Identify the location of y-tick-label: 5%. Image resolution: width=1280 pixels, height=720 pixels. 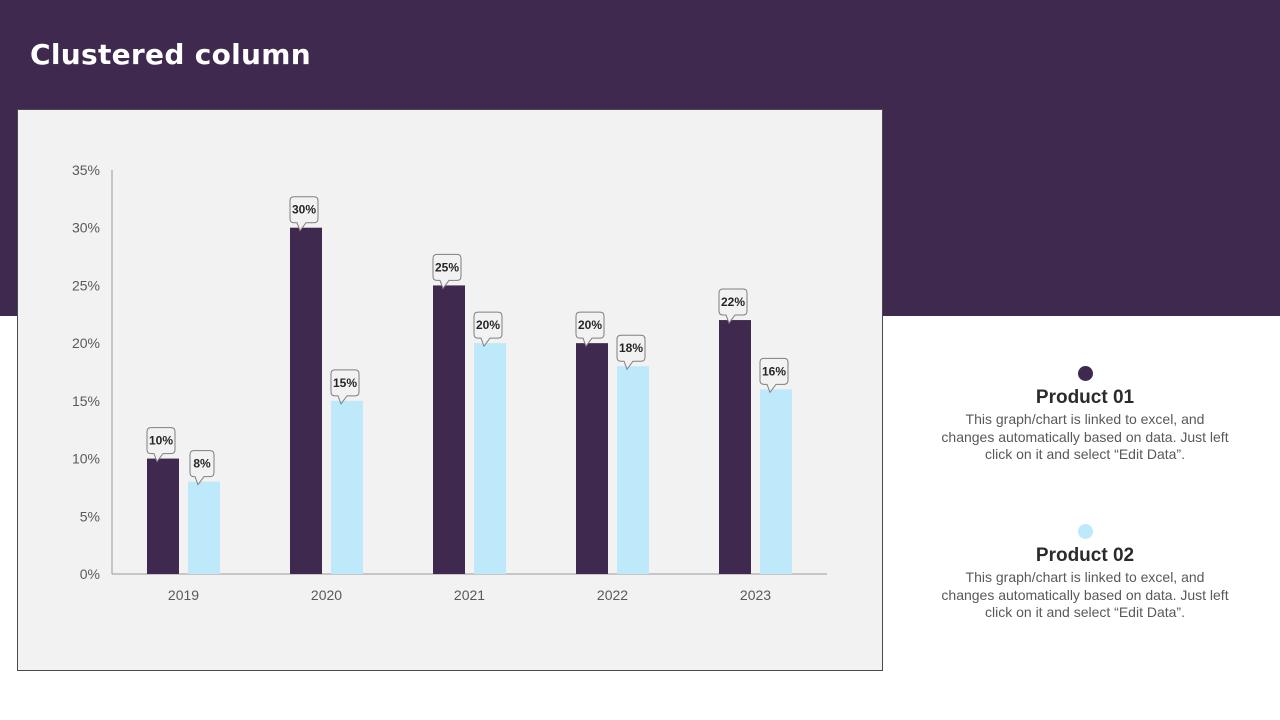
(90, 516).